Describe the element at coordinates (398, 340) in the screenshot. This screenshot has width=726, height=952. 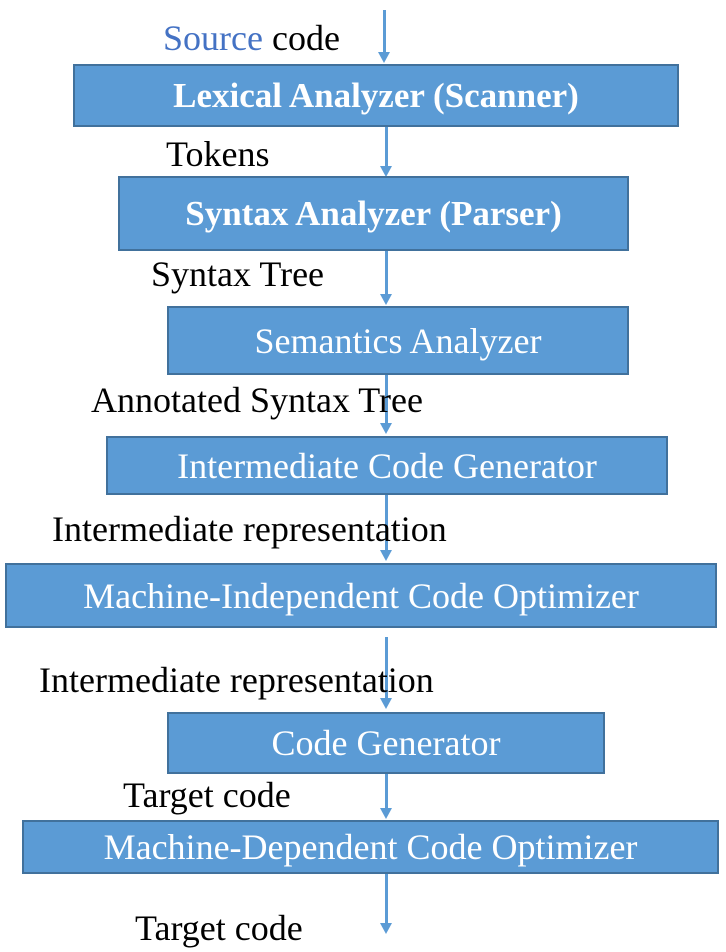
I see `semantics-analyzer-box: Semantics Analyzer` at that location.